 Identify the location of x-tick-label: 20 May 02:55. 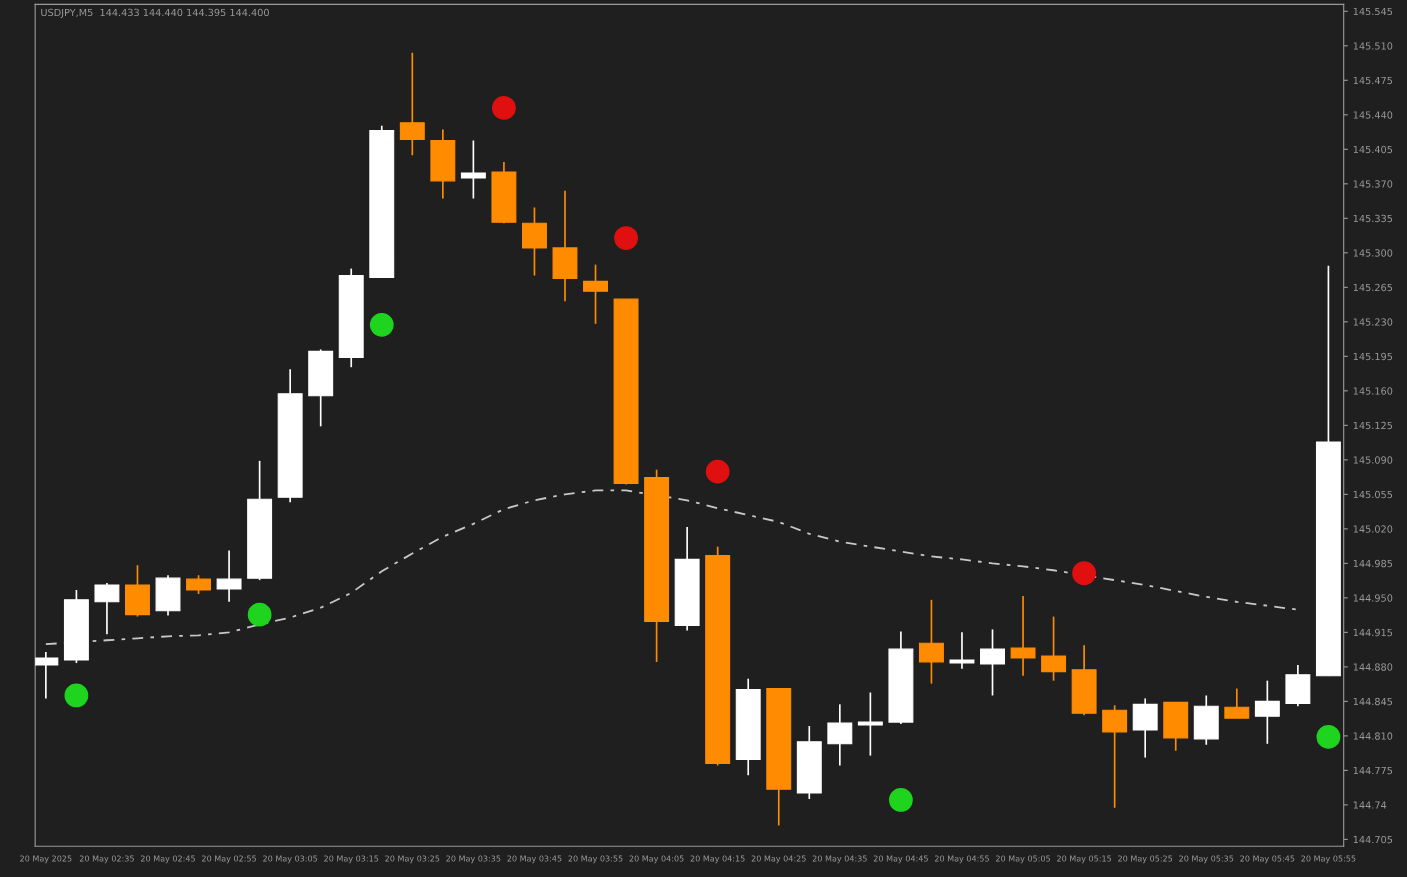
(229, 859).